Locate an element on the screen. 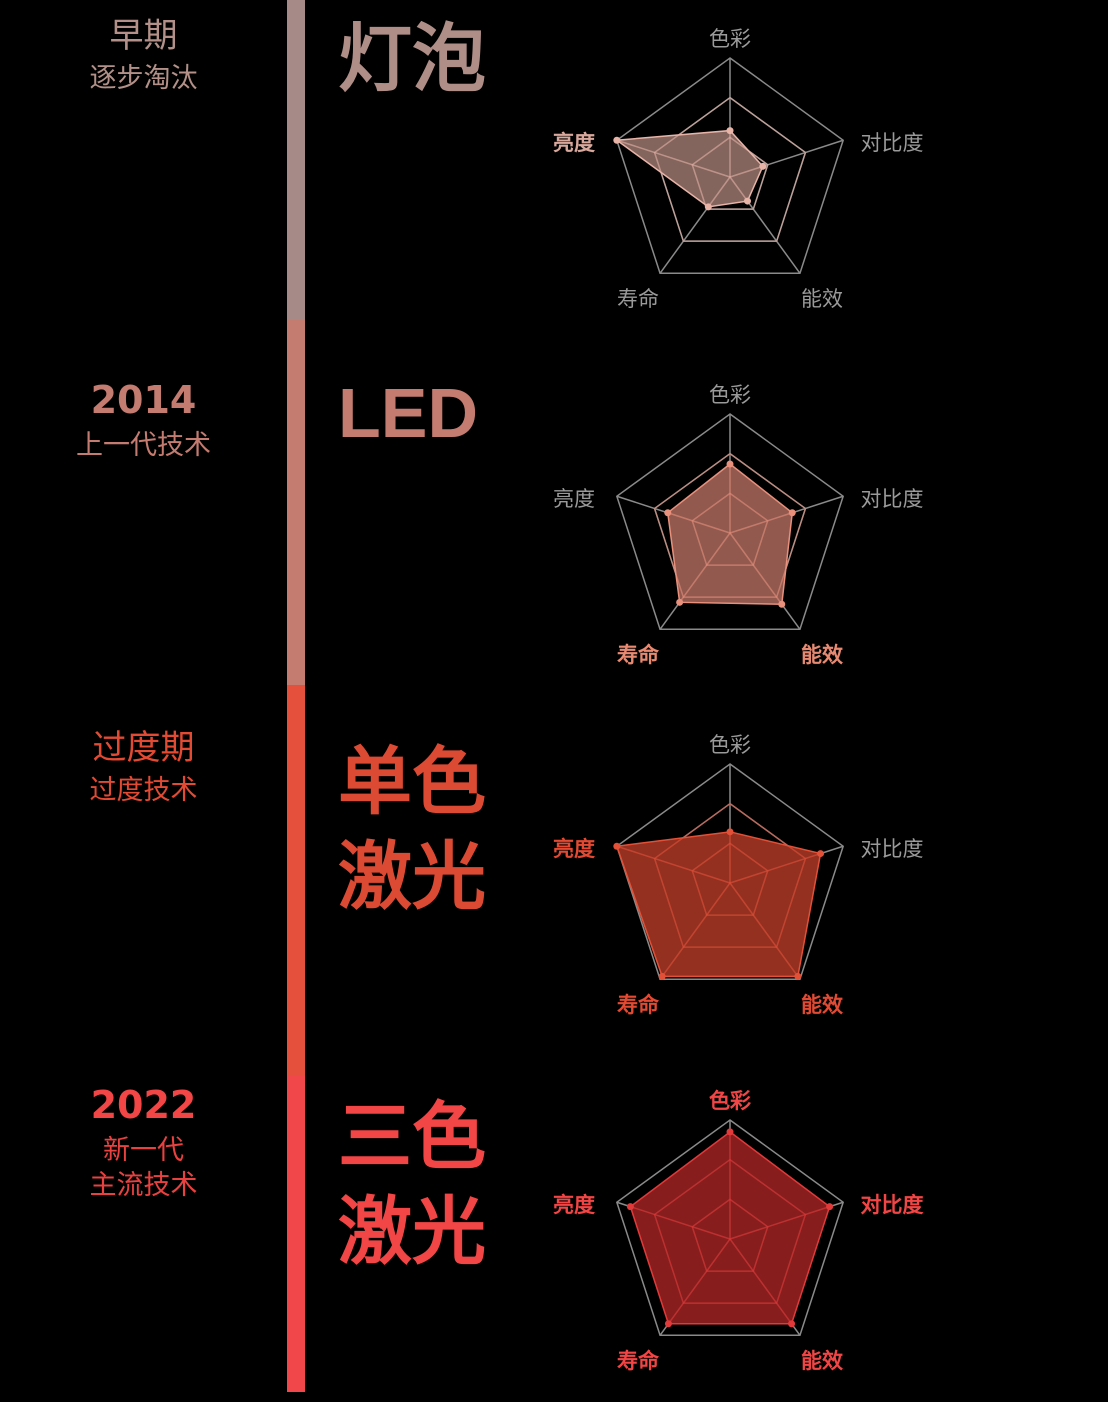  era-desc: 逐步淘汰 is located at coordinates (143, 79).